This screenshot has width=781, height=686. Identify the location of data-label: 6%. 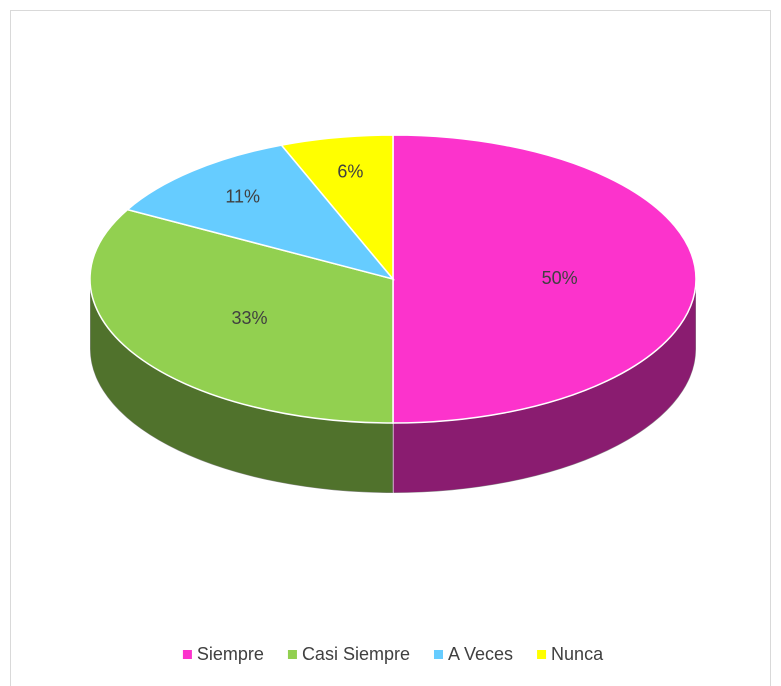
(350, 172).